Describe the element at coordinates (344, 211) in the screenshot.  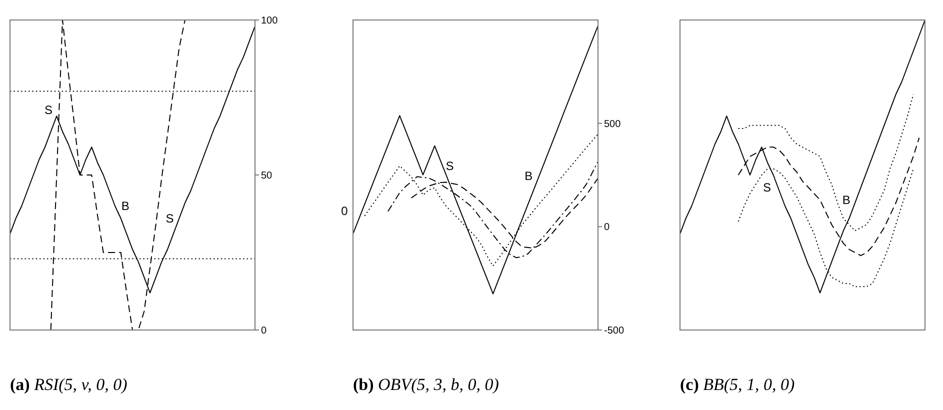
I see `text: 0` at that location.